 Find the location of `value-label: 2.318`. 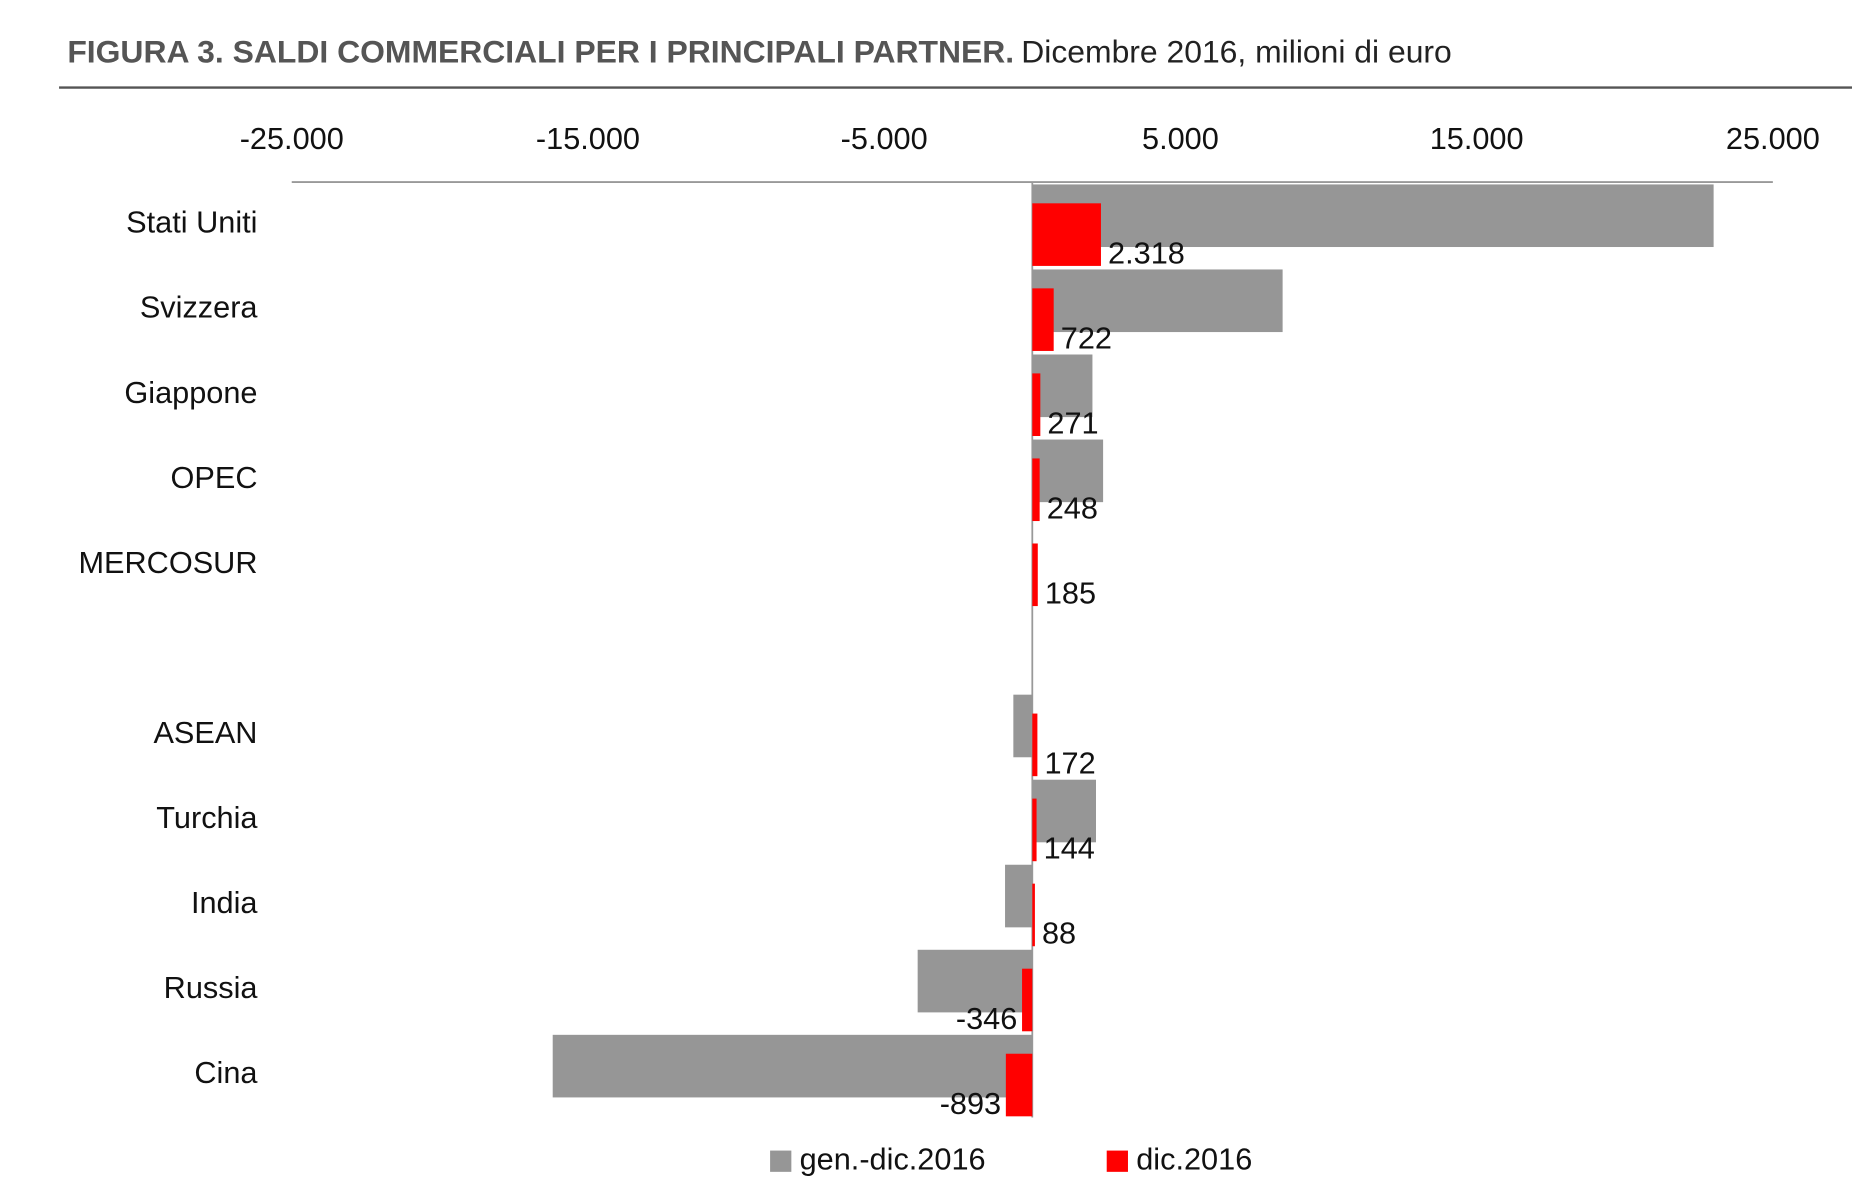

value-label: 2.318 is located at coordinates (1146, 252).